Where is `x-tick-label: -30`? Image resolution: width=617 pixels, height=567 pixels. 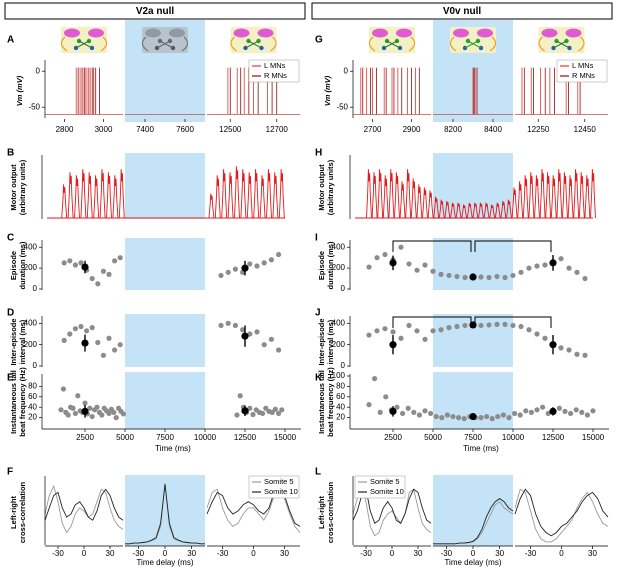 x-tick-label: -30 is located at coordinates (58, 553).